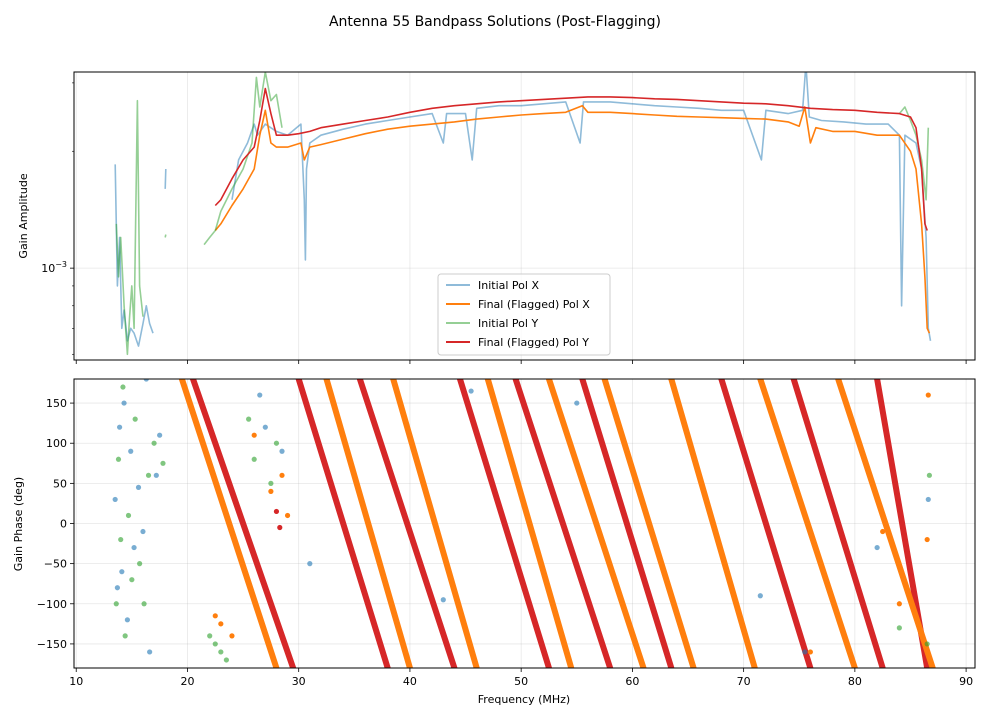 This screenshot has width=990, height=720. Describe the element at coordinates (56, 443) in the screenshot. I see `y-tick-label: 100` at that location.